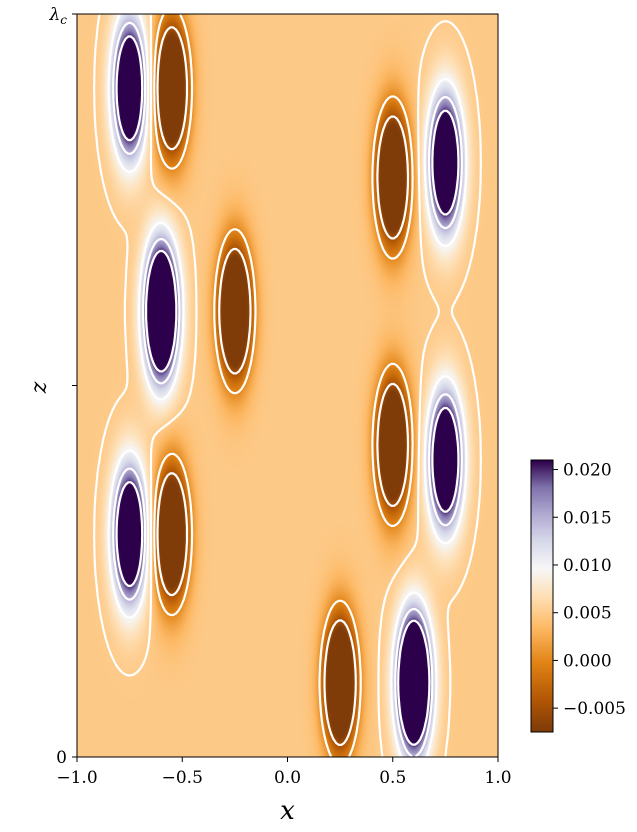 This screenshot has height=832, width=637. Describe the element at coordinates (594, 709) in the screenshot. I see `colorbar-tick-label: −0.005` at that location.